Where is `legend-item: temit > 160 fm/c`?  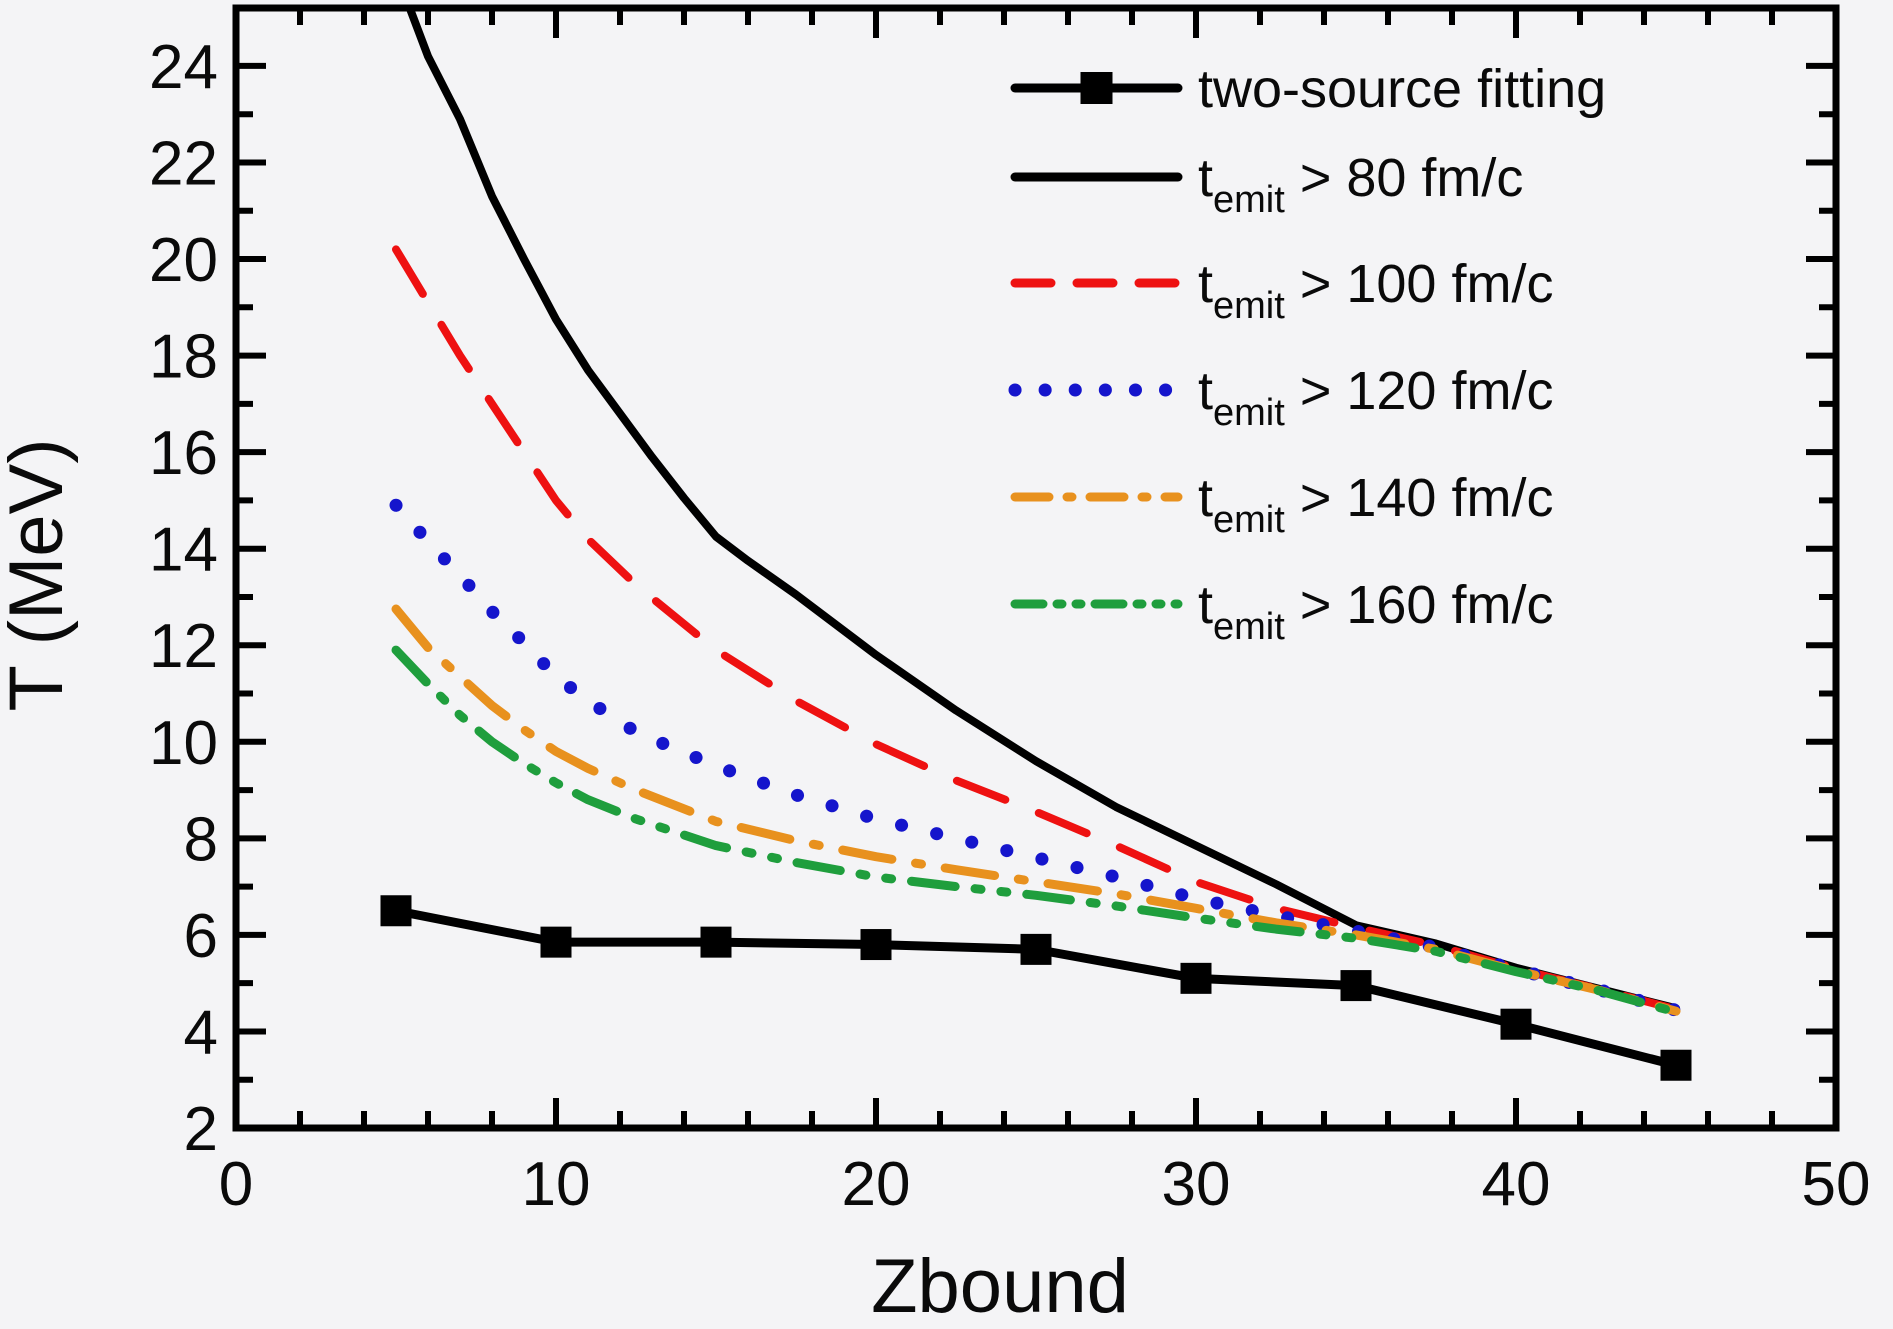
legend-item: temit > 160 fm/c is located at coordinates (1281, 611).